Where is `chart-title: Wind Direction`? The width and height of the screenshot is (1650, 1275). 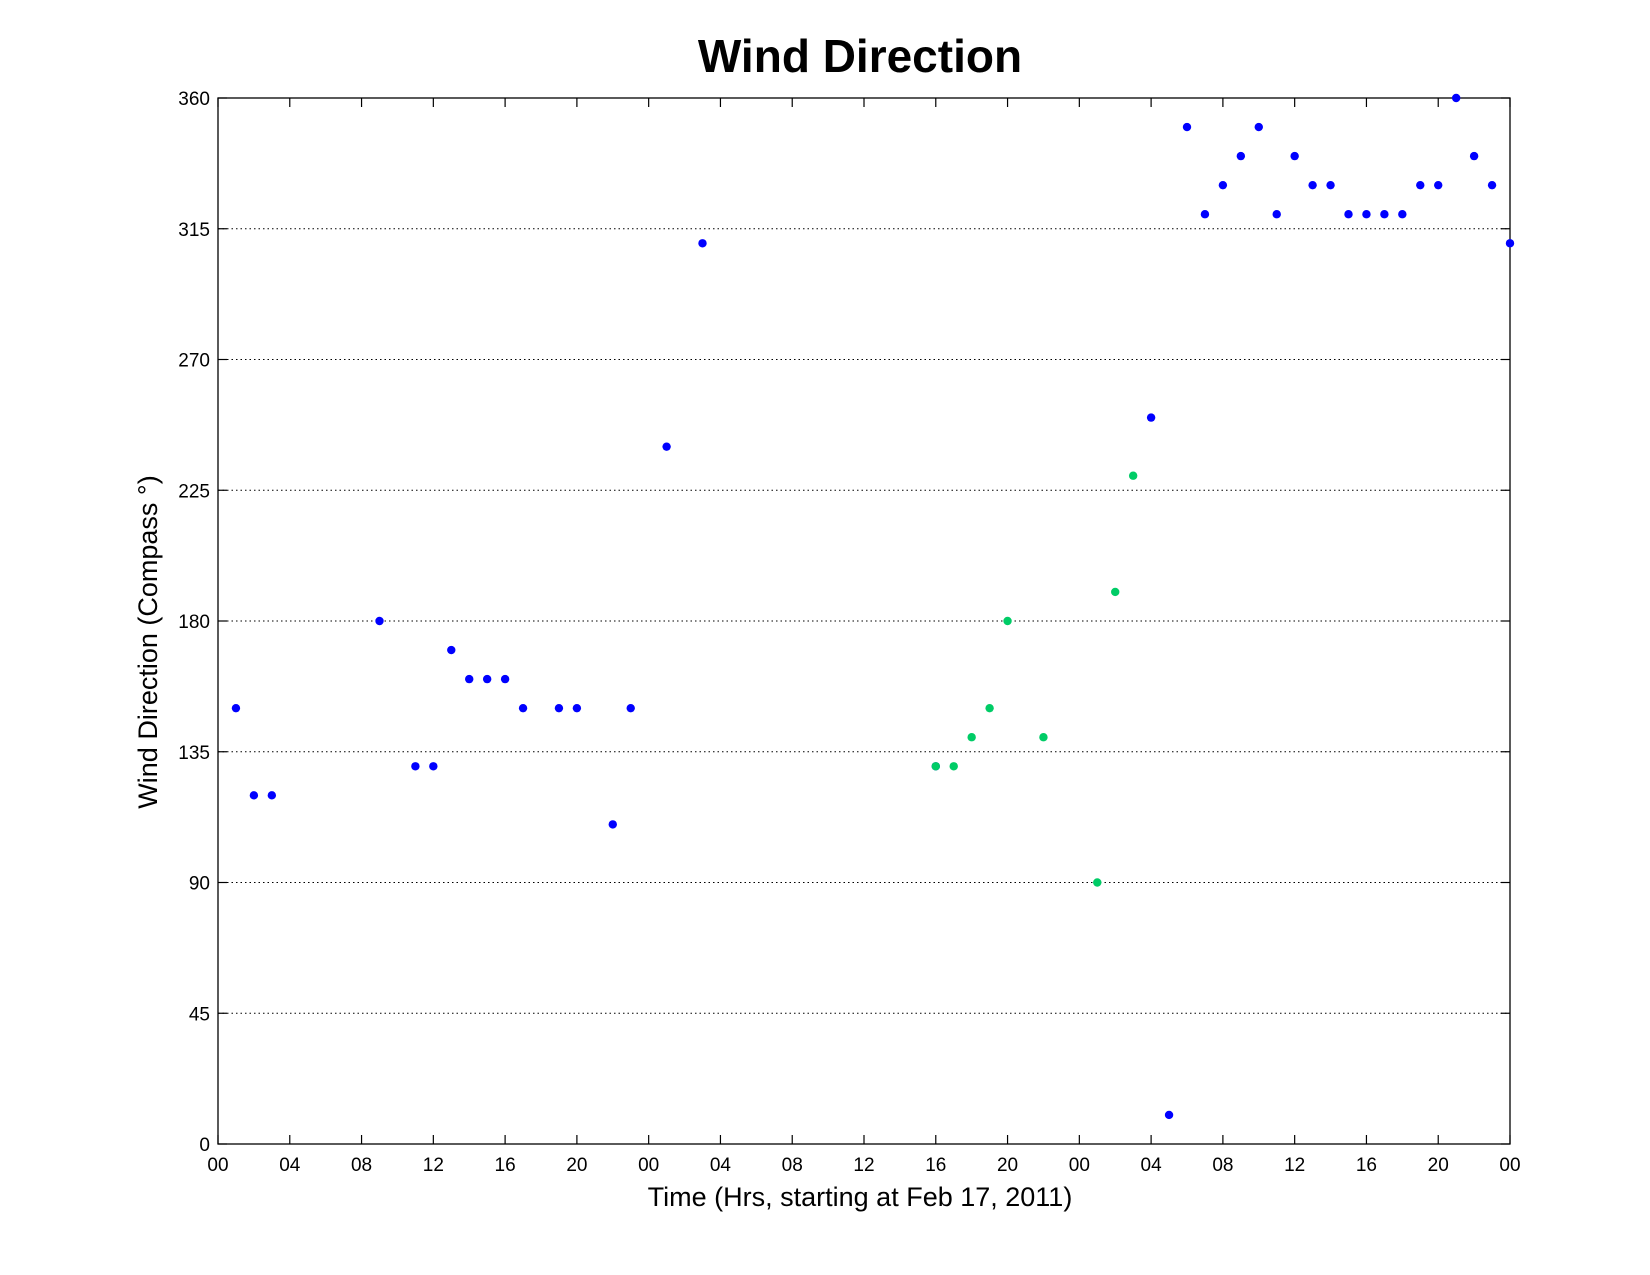
chart-title: Wind Direction is located at coordinates (860, 56).